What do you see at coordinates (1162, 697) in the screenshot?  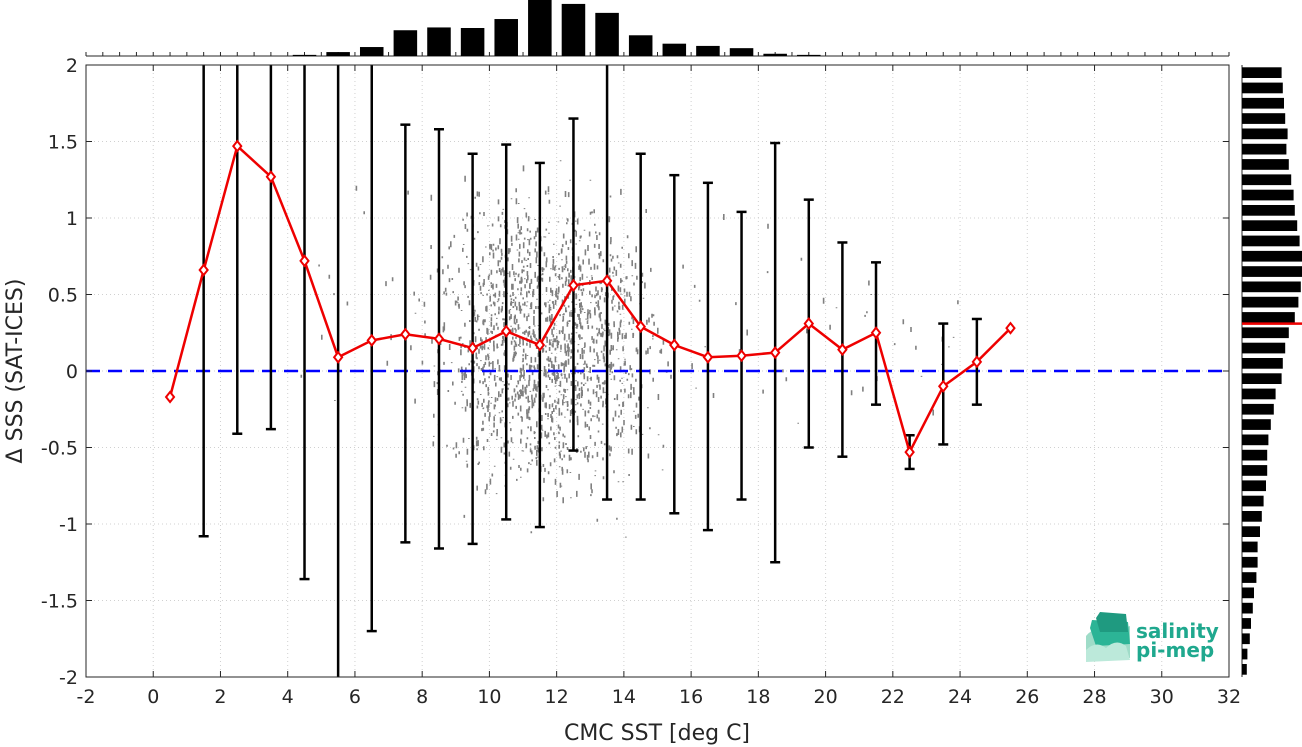 I see `x-tick-label: 30` at bounding box center [1162, 697].